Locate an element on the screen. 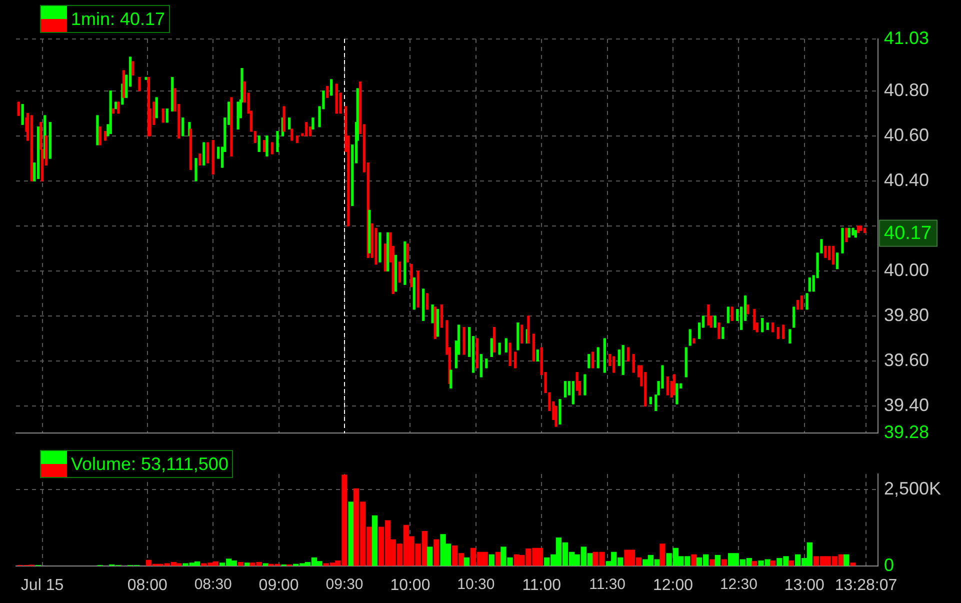 The image size is (961, 603). x-tick-label: Jul 15 is located at coordinates (42, 585).